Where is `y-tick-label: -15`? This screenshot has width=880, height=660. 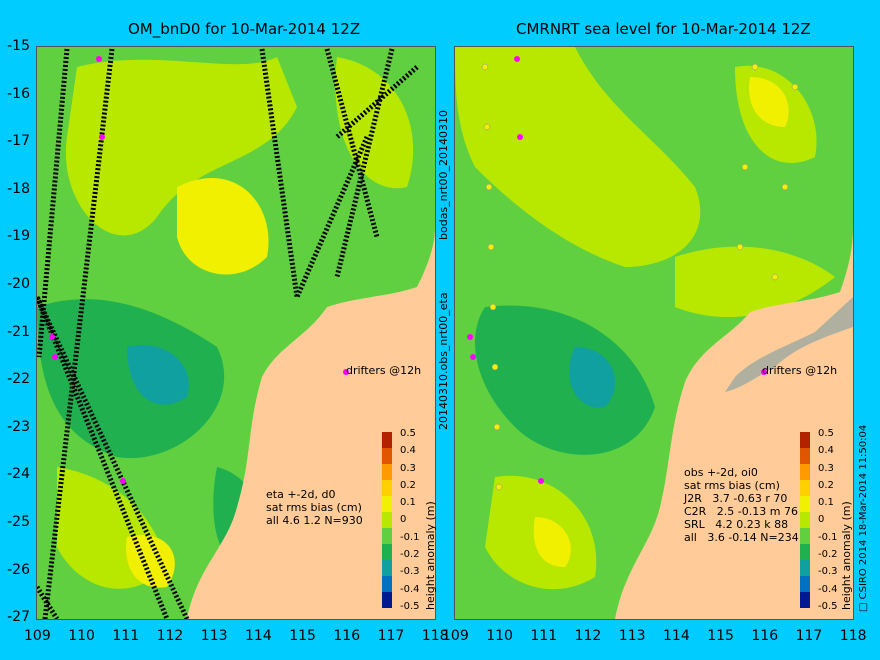 y-tick-label: -15 is located at coordinates (18, 46).